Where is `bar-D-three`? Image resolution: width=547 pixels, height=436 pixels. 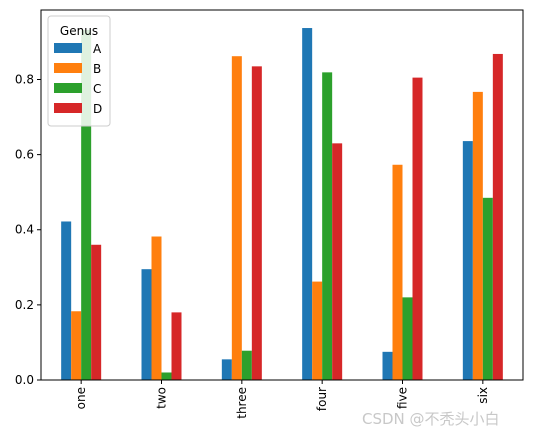 bar-D-three is located at coordinates (256, 223).